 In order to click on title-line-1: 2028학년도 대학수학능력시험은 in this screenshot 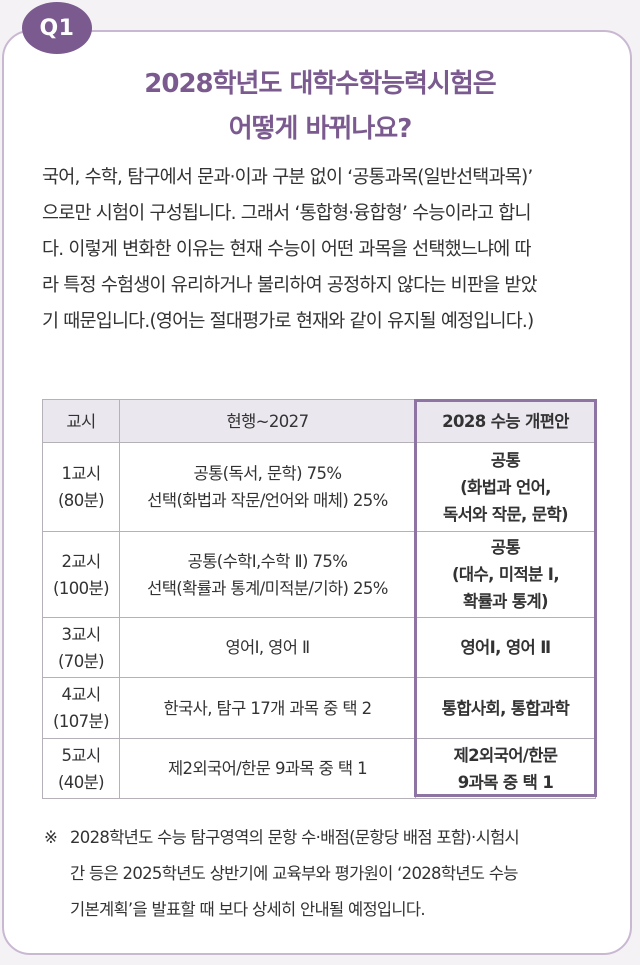, I will do `click(320, 84)`.